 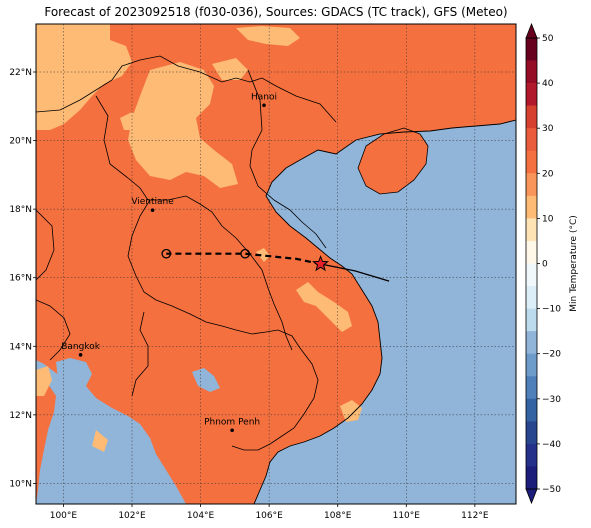 What do you see at coordinates (548, 219) in the screenshot?
I see `colorbar-tick-label: 10` at bounding box center [548, 219].